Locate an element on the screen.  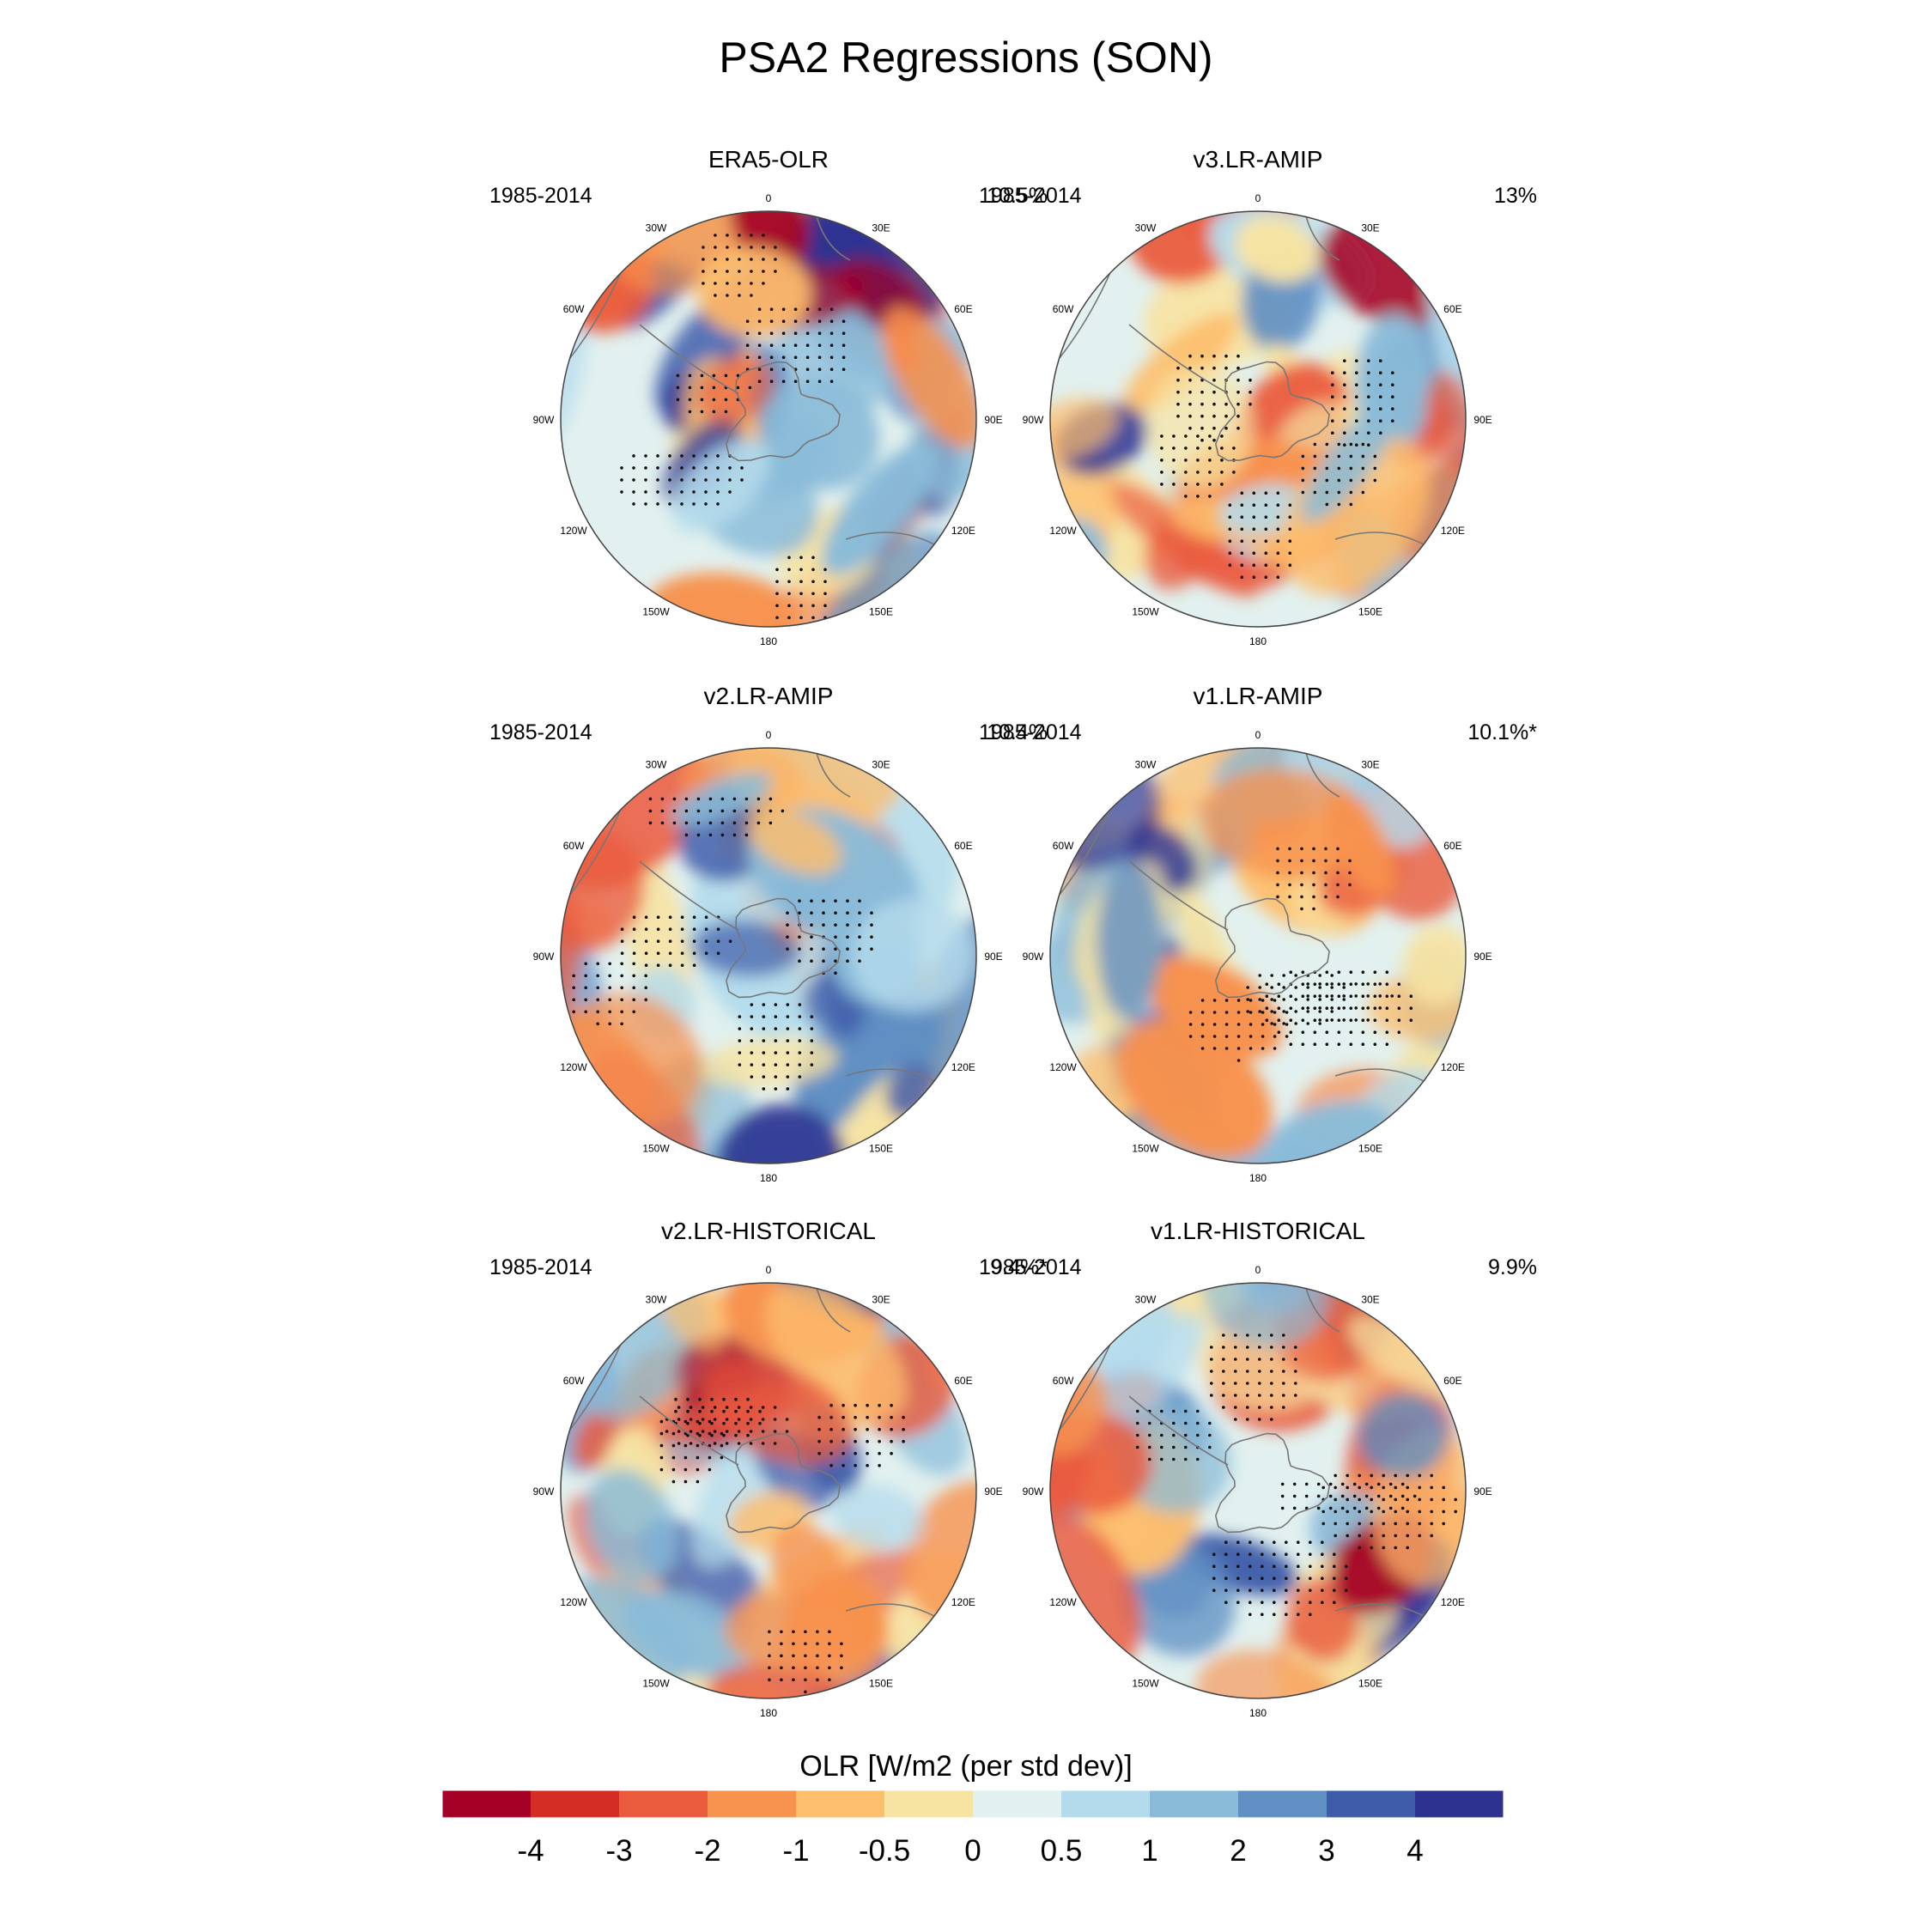
olr-anomaly-field is located at coordinates (768, 1491).